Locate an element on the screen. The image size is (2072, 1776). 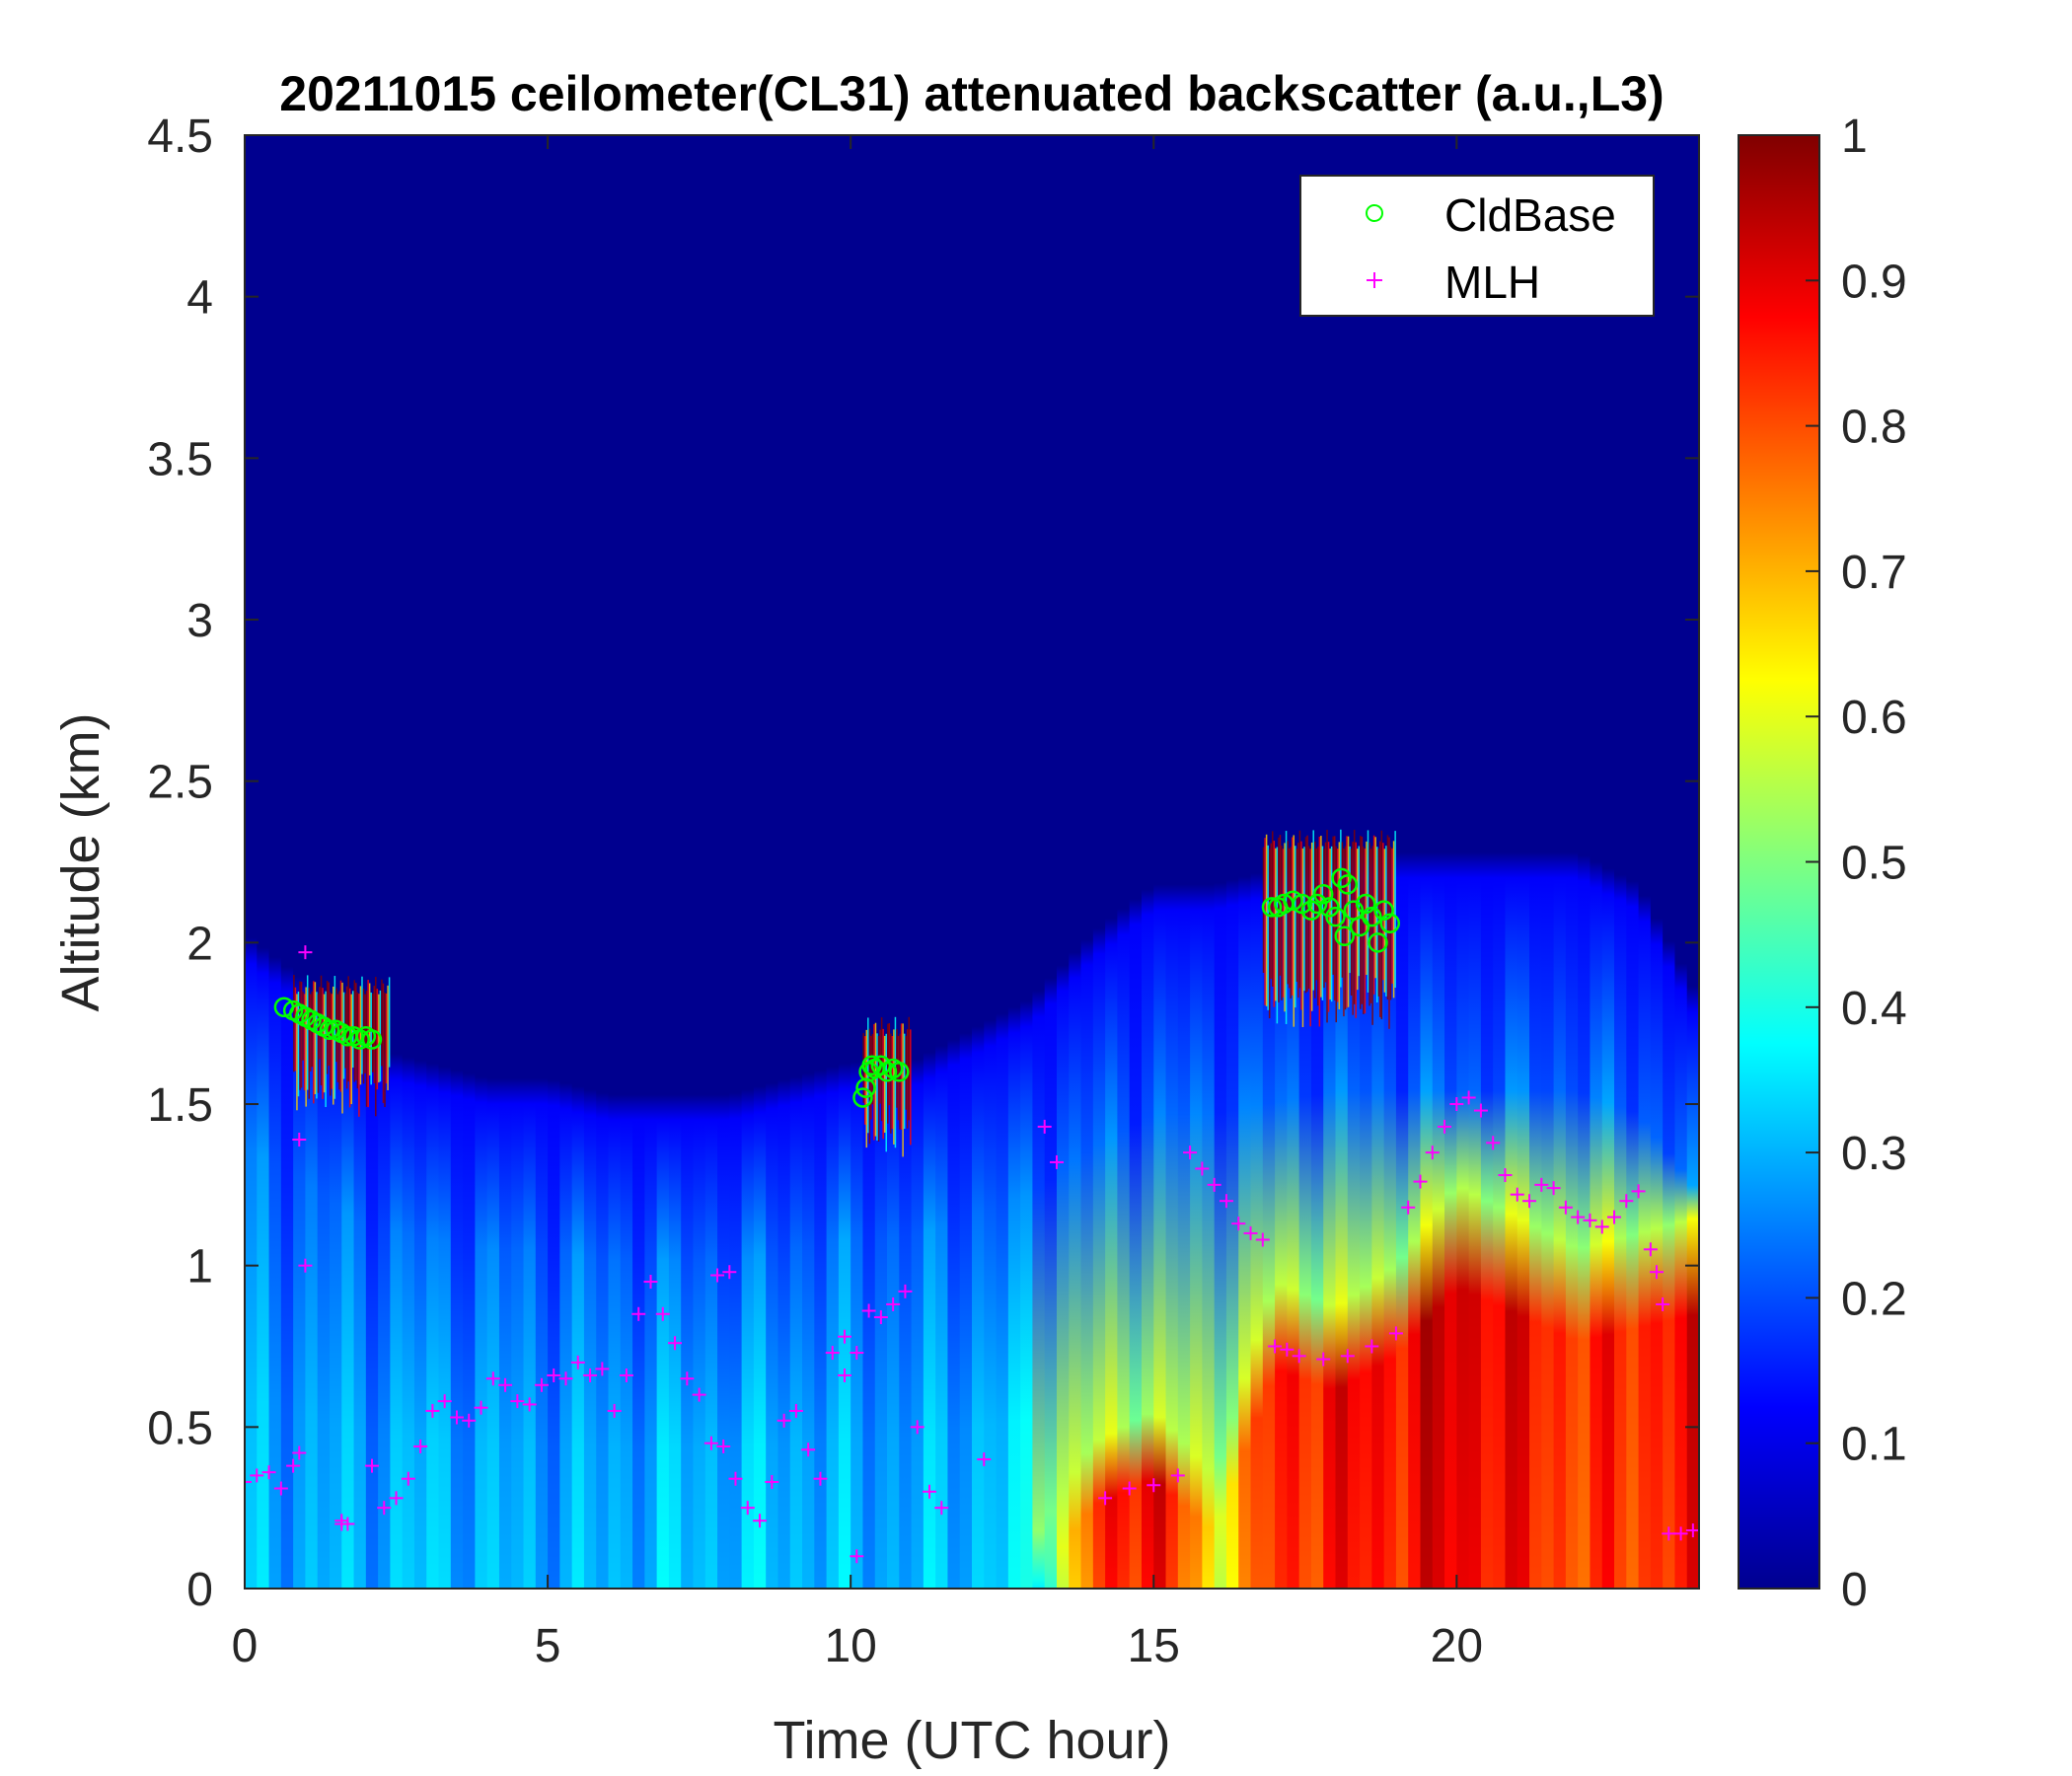
colorbar-tick-label: 0.8 is located at coordinates (1874, 428).